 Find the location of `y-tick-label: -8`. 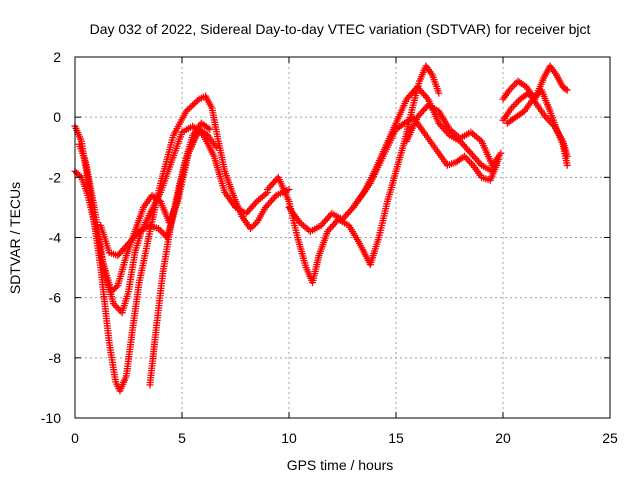

y-tick-label: -8 is located at coordinates (55, 358).